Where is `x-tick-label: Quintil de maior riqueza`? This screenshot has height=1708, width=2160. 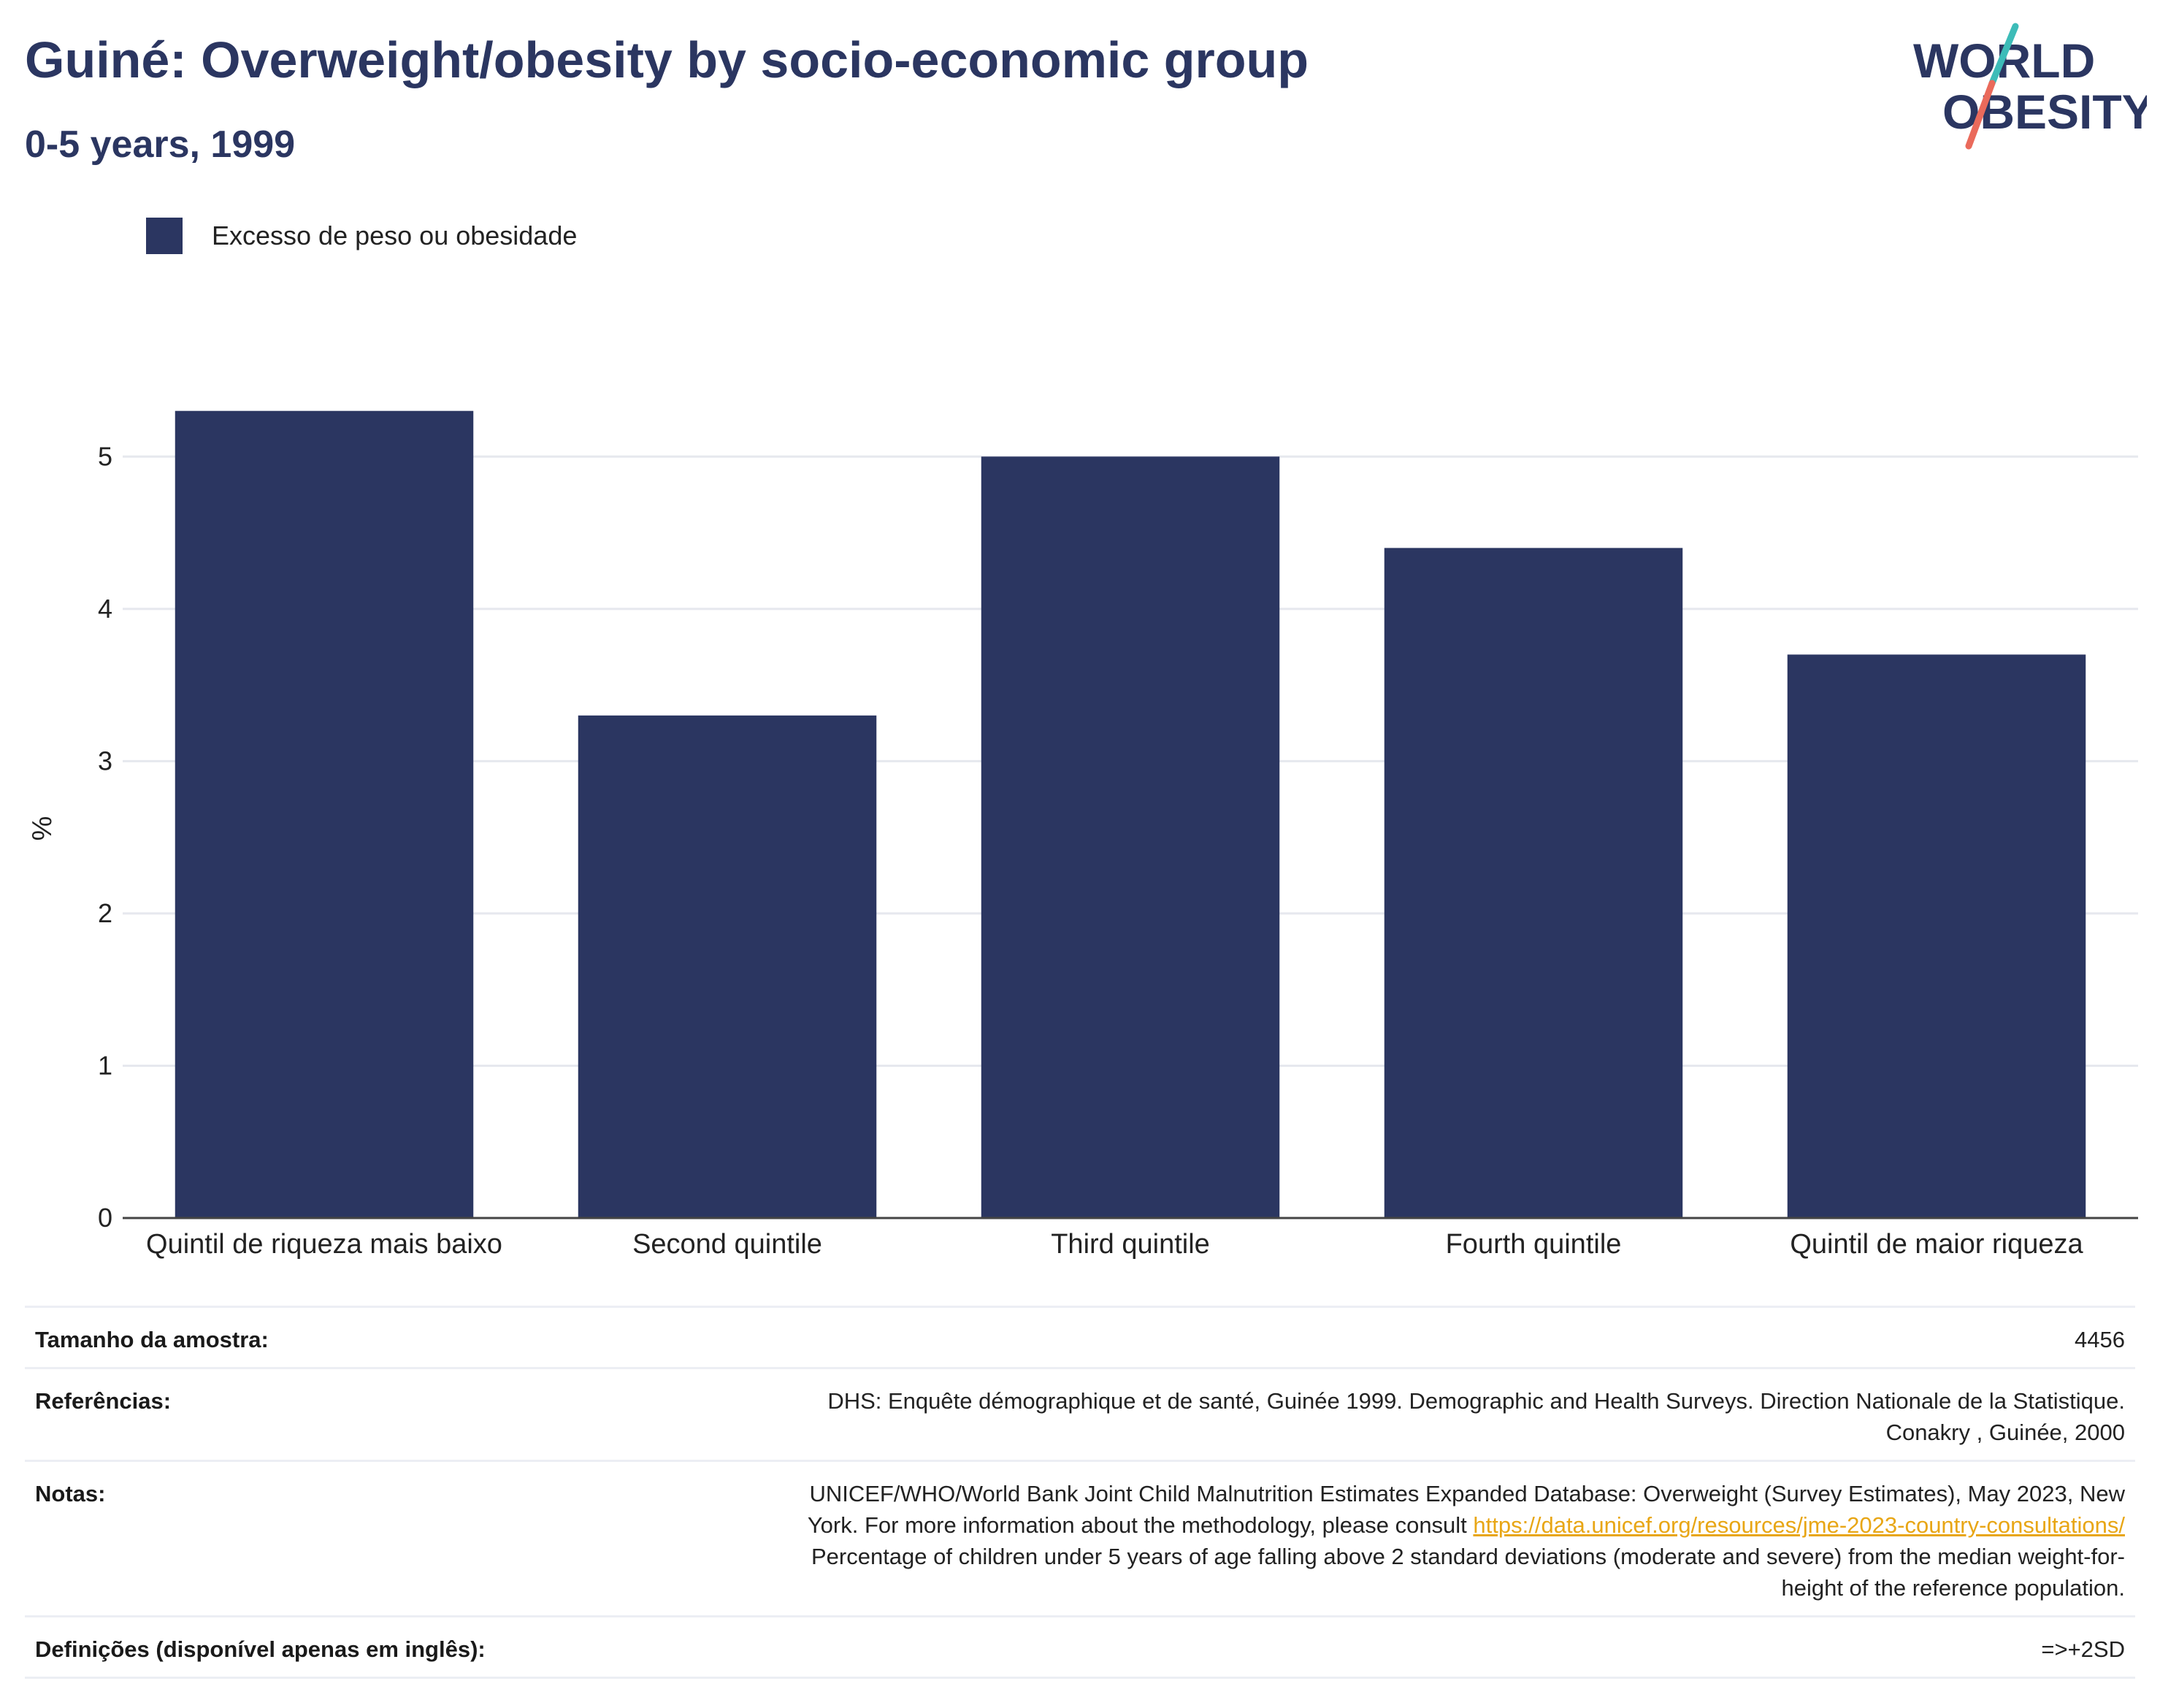
x-tick-label: Quintil de maior riqueza is located at coordinates (1936, 1244).